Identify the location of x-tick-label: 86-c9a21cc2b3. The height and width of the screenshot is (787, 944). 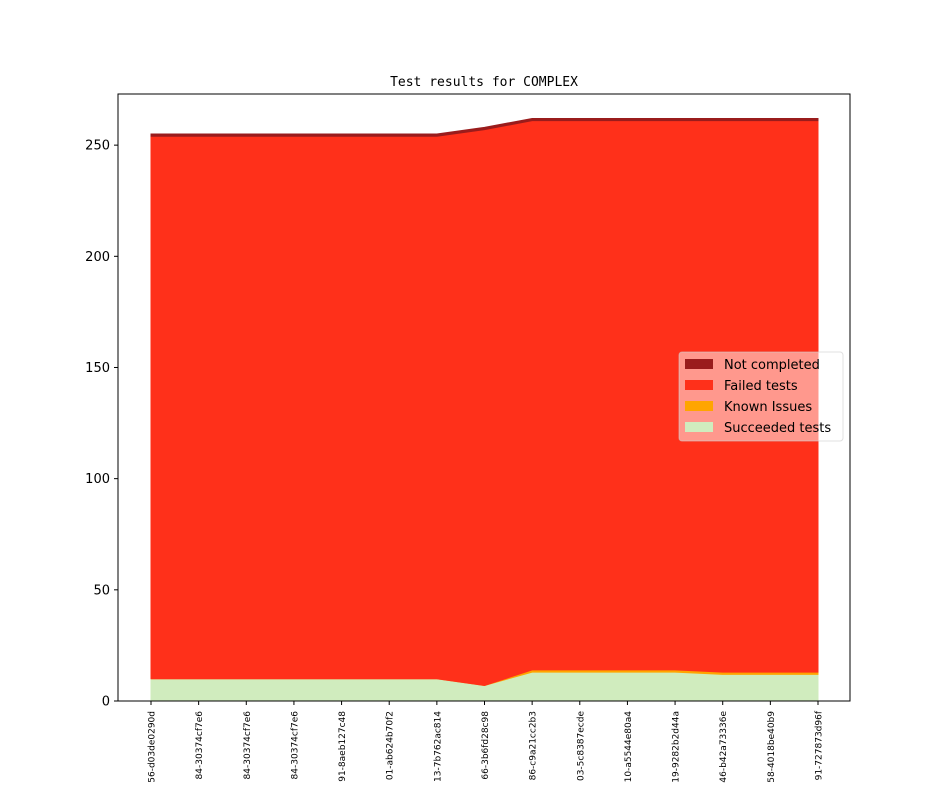
(534, 745).